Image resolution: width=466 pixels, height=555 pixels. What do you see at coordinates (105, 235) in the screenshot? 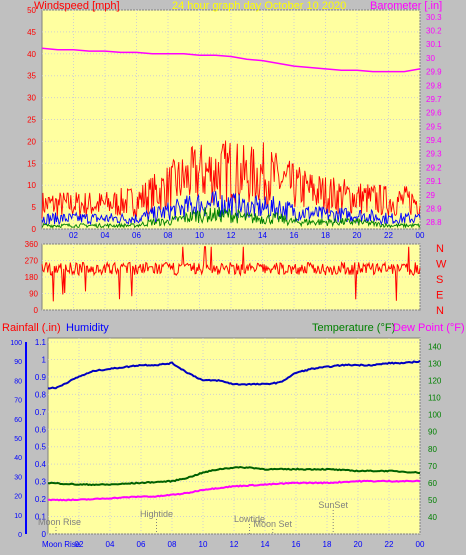
I see `wind-x-tick-label: 04` at bounding box center [105, 235].